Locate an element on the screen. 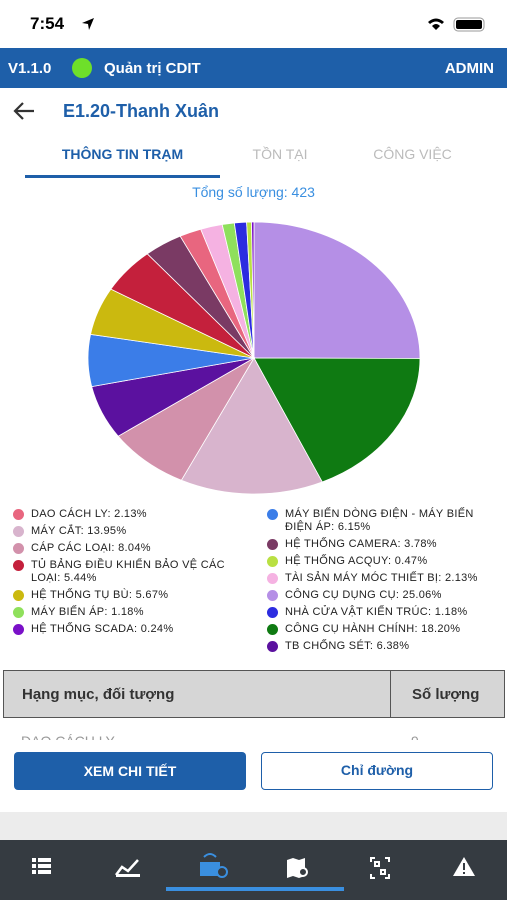 This screenshot has width=507, height=900. tab: CÔNG VIỆC is located at coordinates (412, 154).